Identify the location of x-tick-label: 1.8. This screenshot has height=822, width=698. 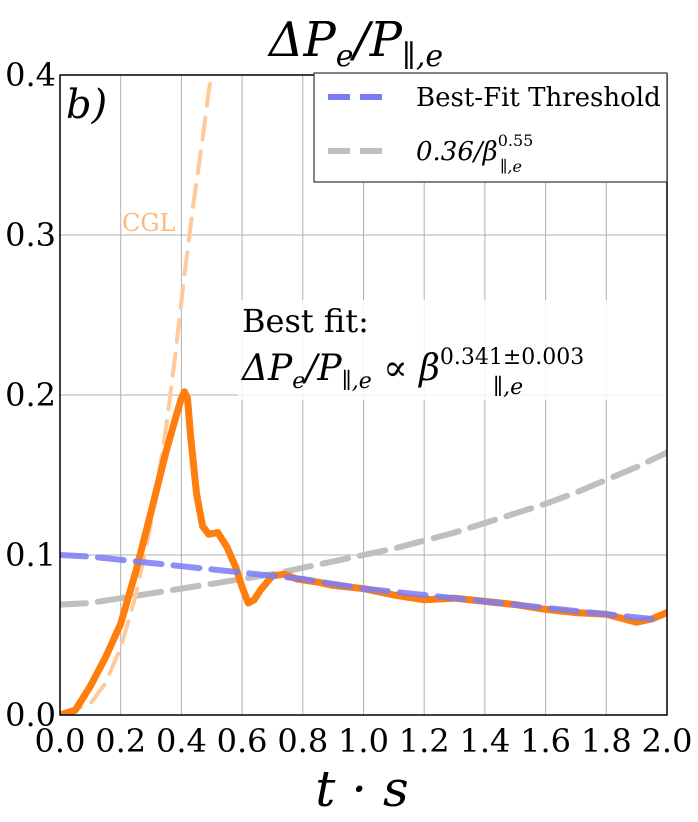
(606, 741).